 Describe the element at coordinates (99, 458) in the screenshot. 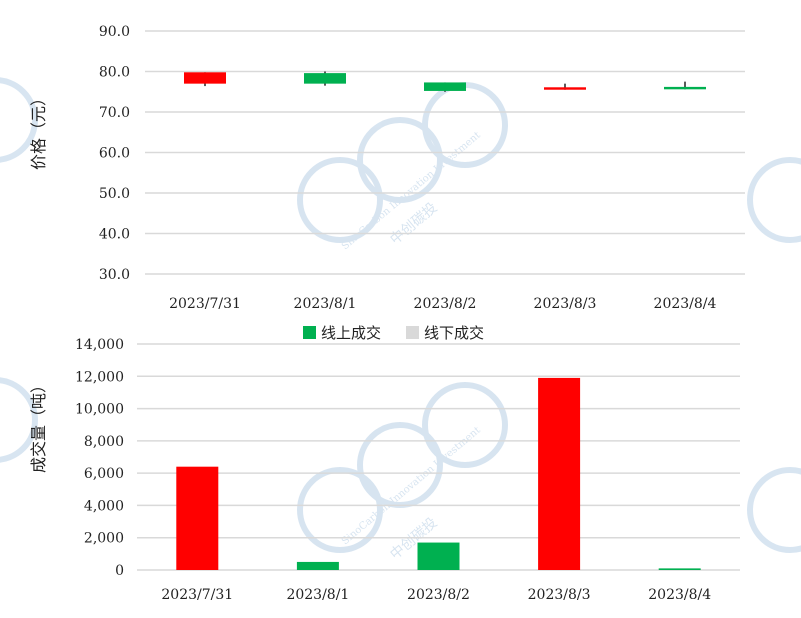

I see `volume-y-tick-labels: 14,000 12,000 10,000 8,000 6,000 4,000 2,000 0` at that location.